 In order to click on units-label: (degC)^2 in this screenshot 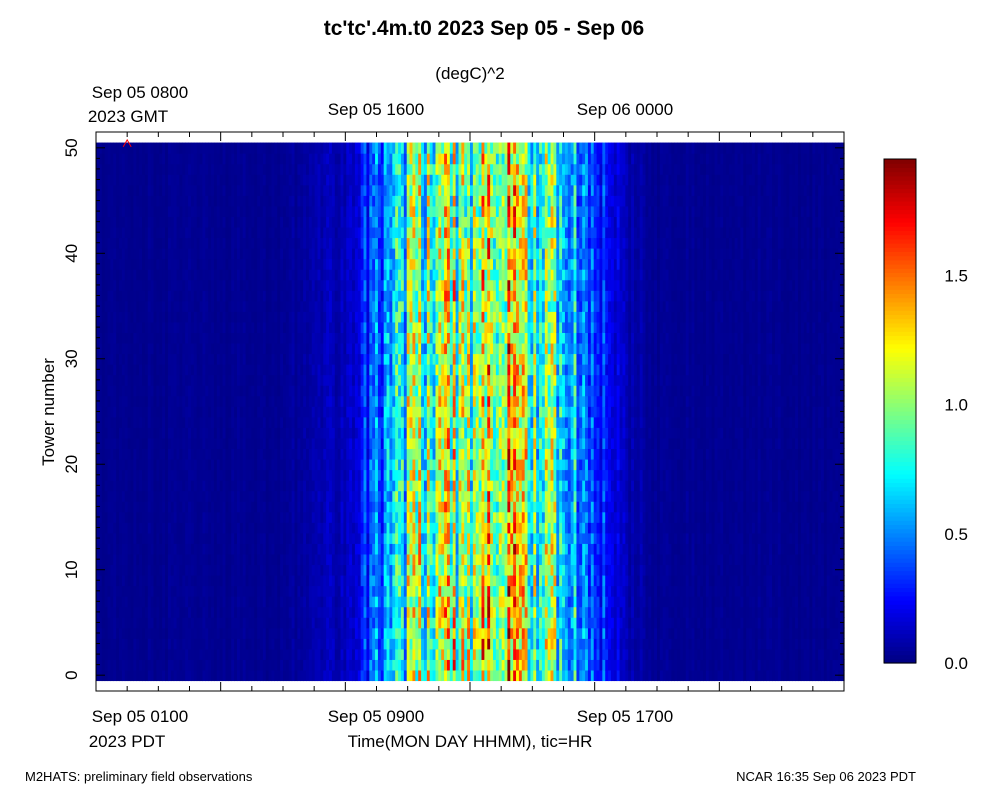, I will do `click(469, 73)`.